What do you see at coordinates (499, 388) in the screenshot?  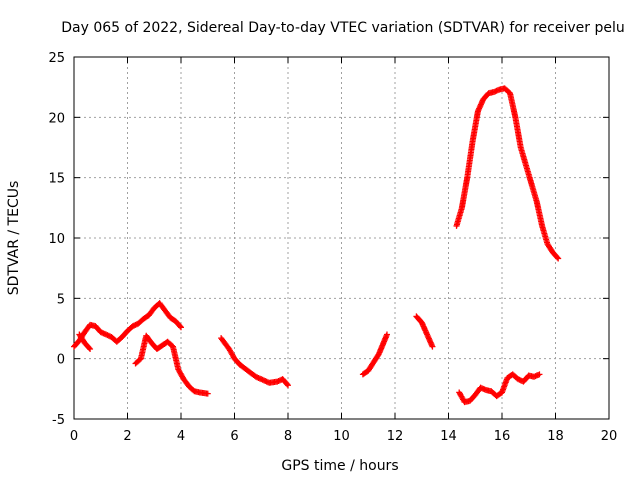 I see `series-seg-h` at bounding box center [499, 388].